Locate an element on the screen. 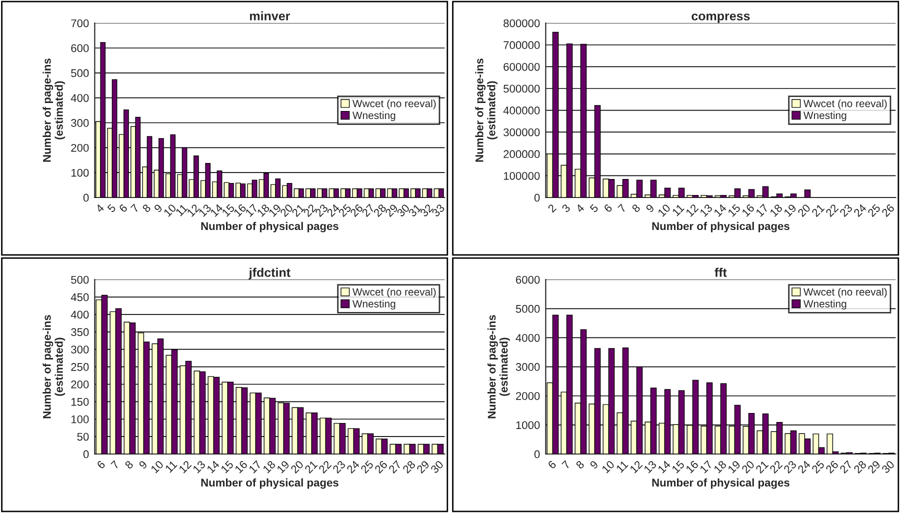 The height and width of the screenshot is (513, 902). y-tick-label: 300 is located at coordinates (80, 350).